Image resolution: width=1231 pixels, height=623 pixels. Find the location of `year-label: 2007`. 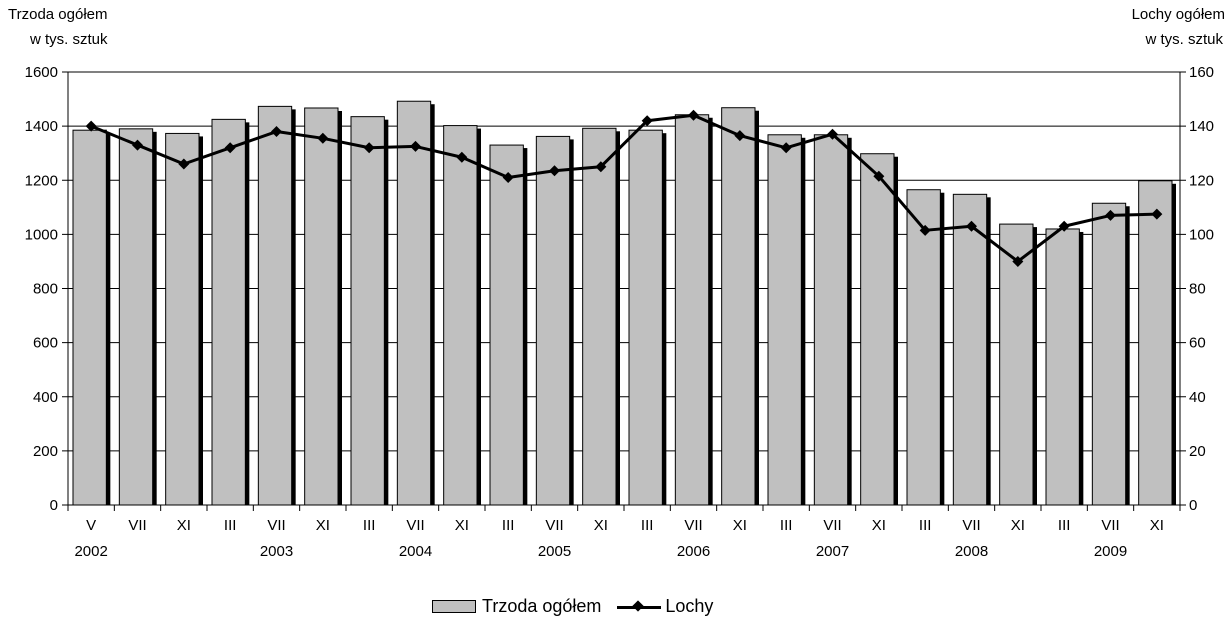

year-label: 2007 is located at coordinates (832, 551).